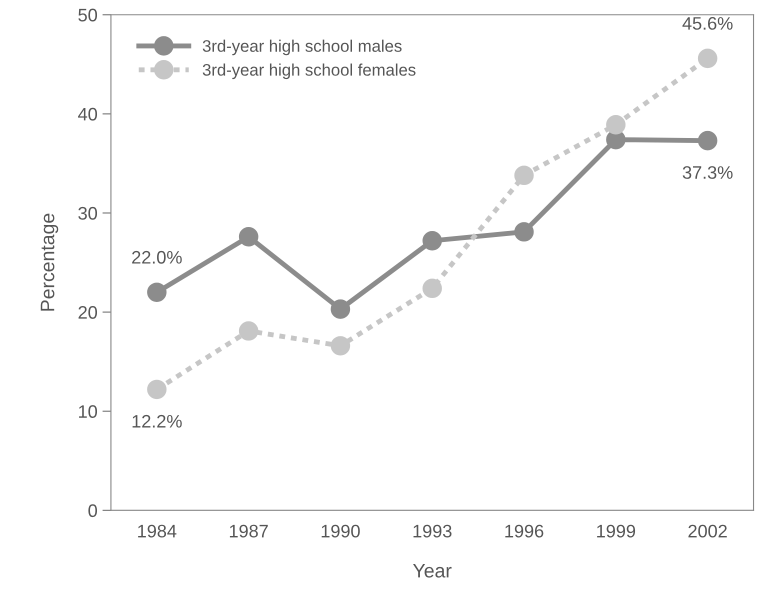 The width and height of the screenshot is (765, 590). What do you see at coordinates (88, 15) in the screenshot?
I see `y-tick-label: 50` at bounding box center [88, 15].